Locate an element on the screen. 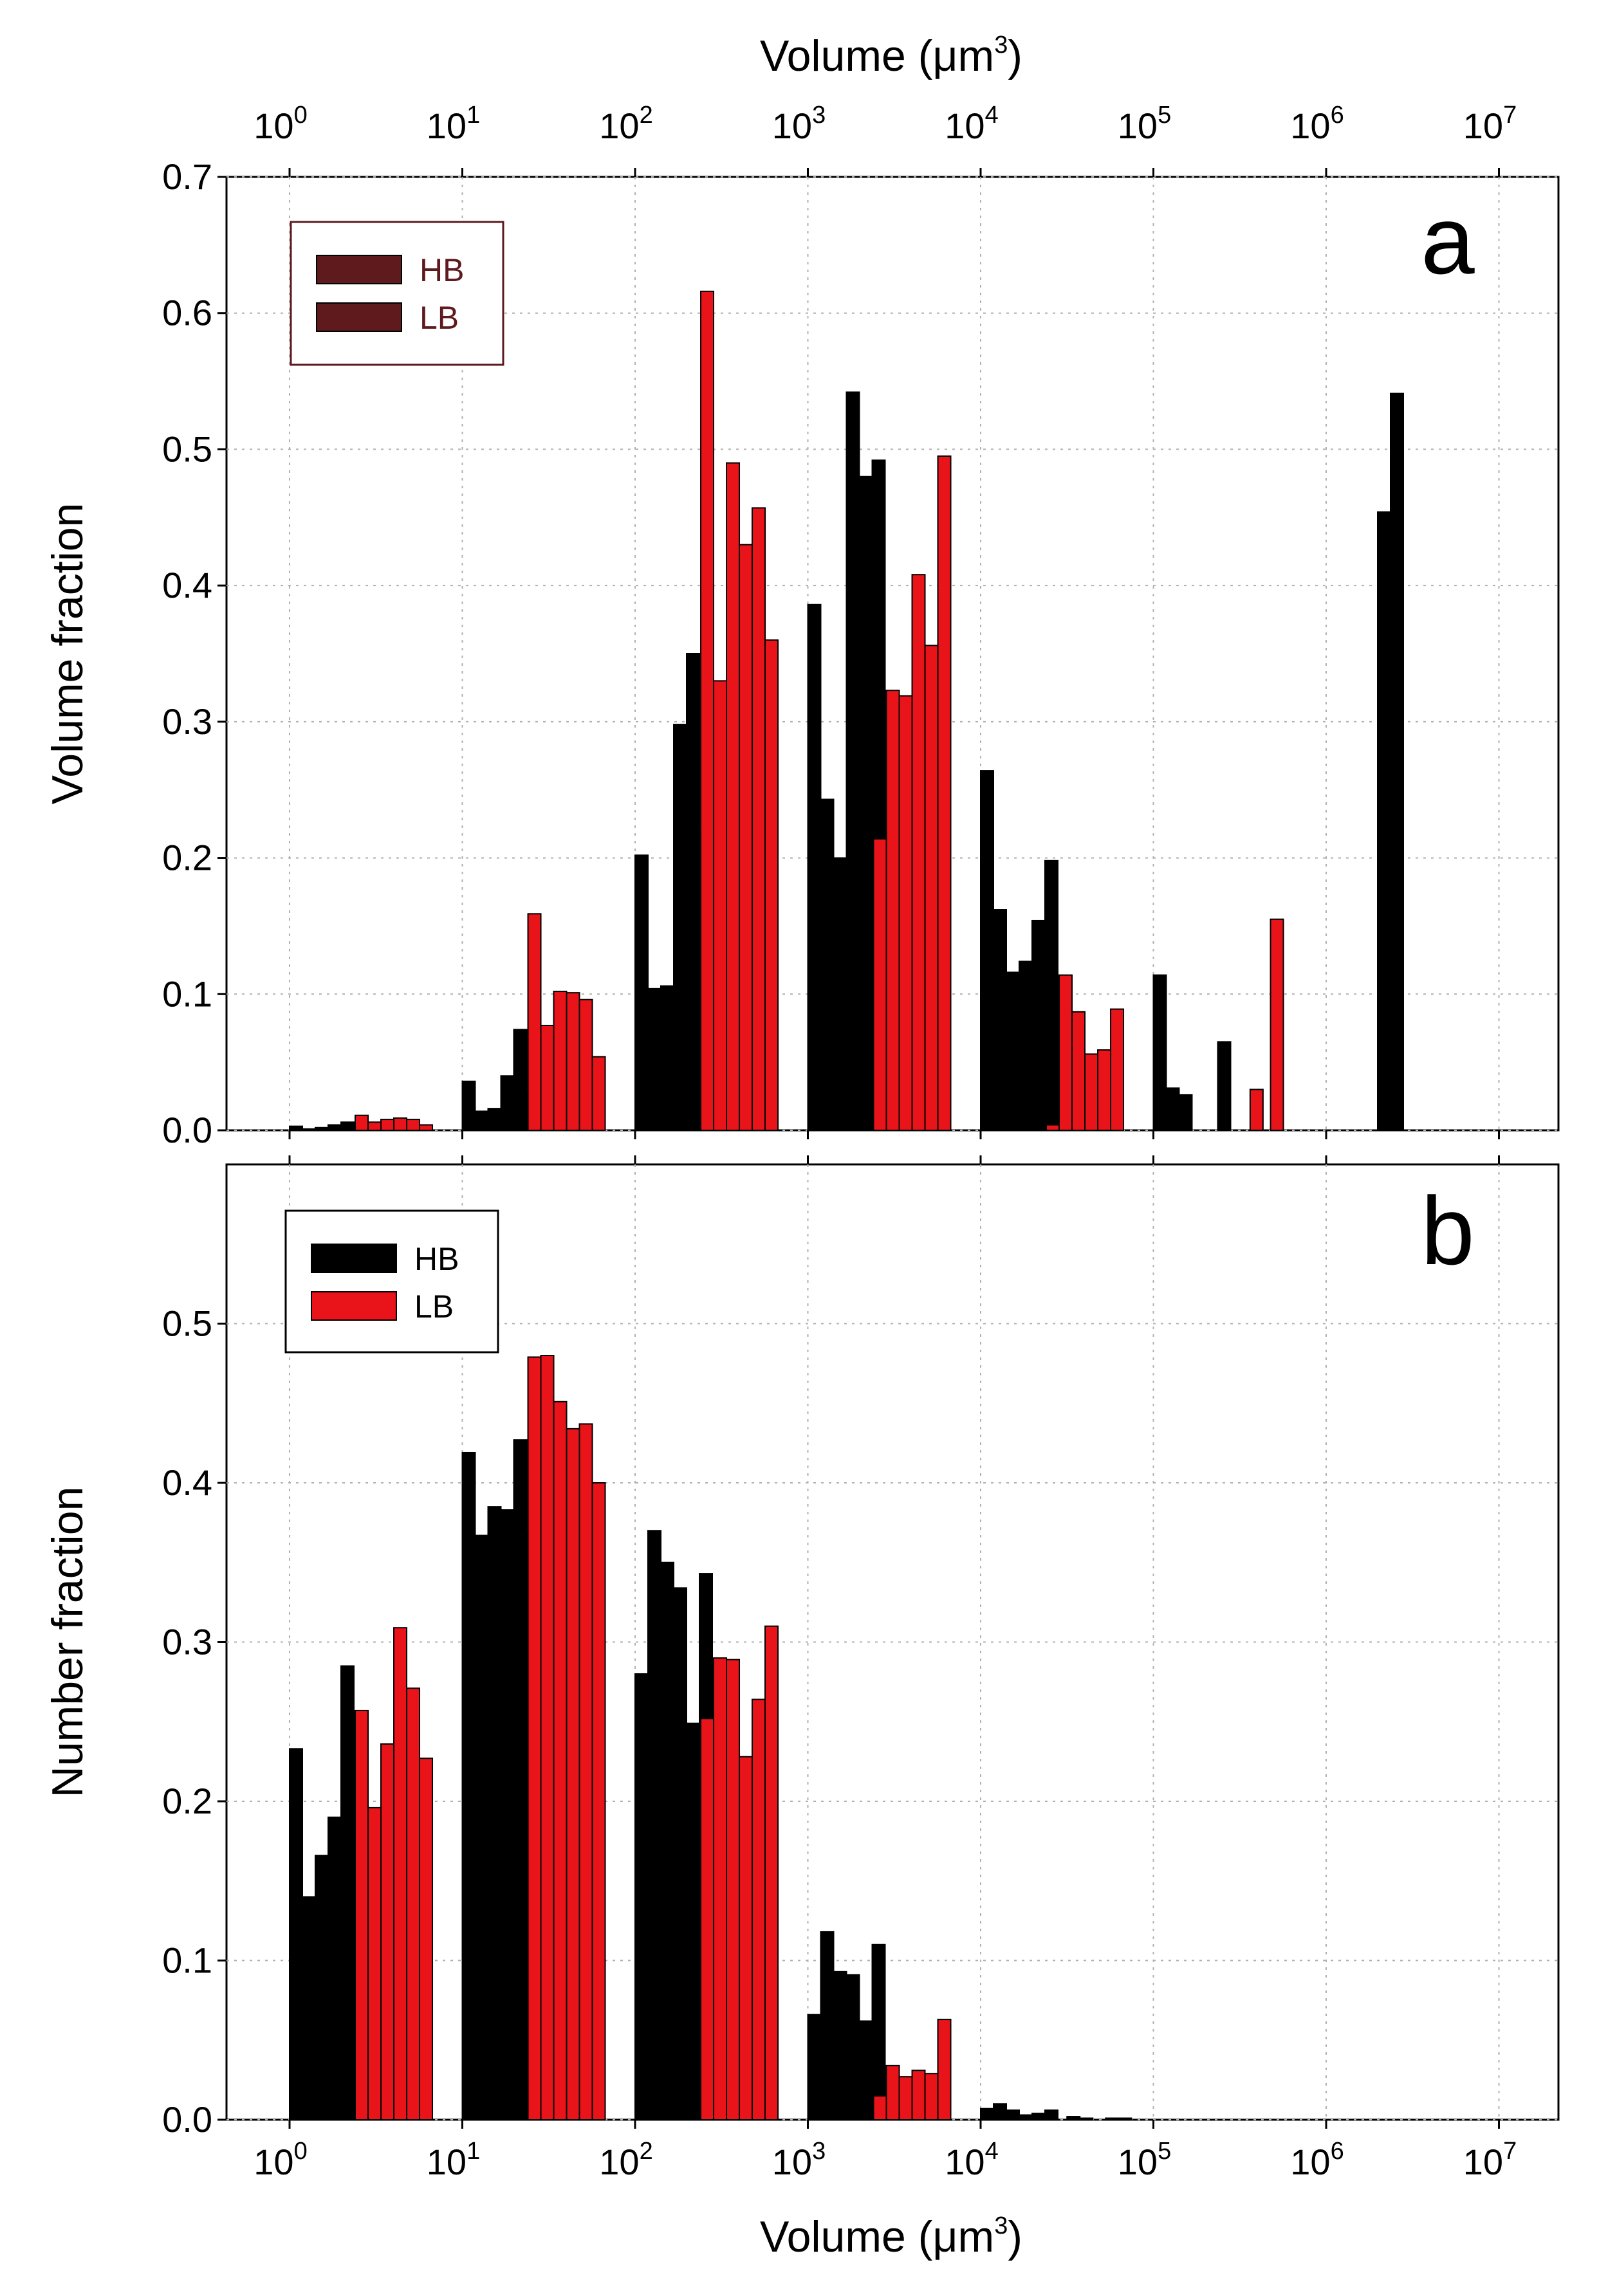  legend-label-lb: LB is located at coordinates (434, 1307).